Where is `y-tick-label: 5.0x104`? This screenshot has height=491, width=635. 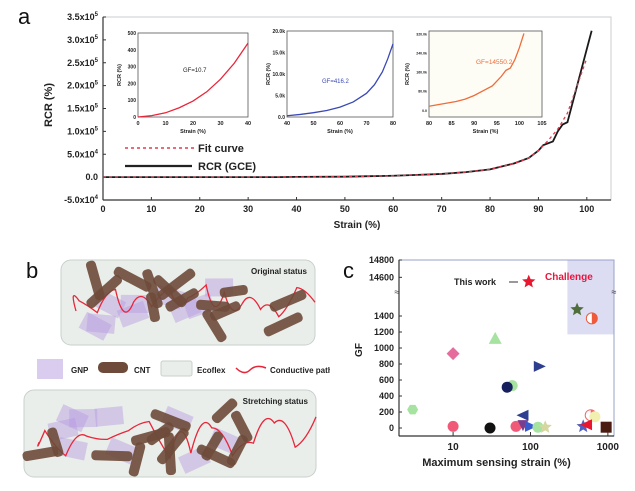
y-tick-label: 5.0x104 is located at coordinates (83, 154).